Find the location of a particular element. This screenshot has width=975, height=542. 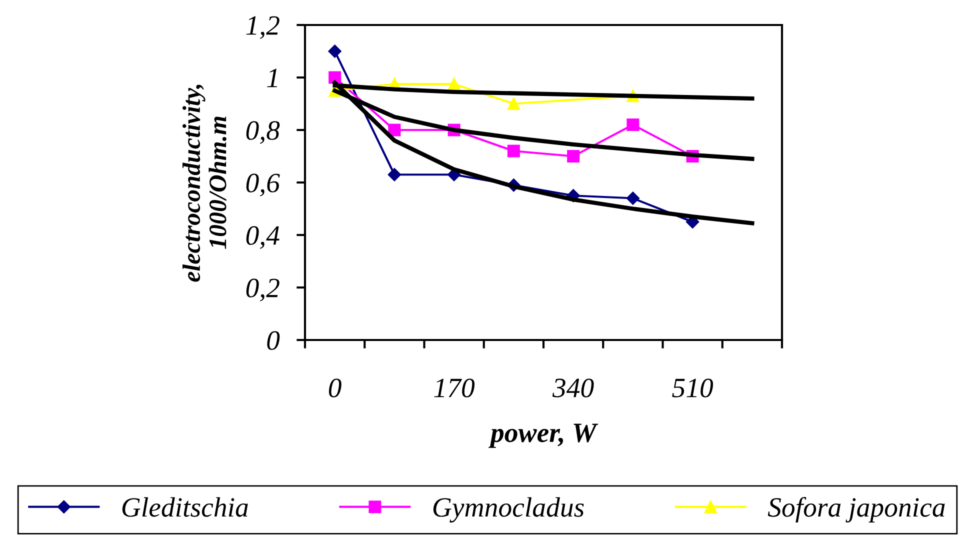

x-axis-title: power, W is located at coordinates (543, 436).